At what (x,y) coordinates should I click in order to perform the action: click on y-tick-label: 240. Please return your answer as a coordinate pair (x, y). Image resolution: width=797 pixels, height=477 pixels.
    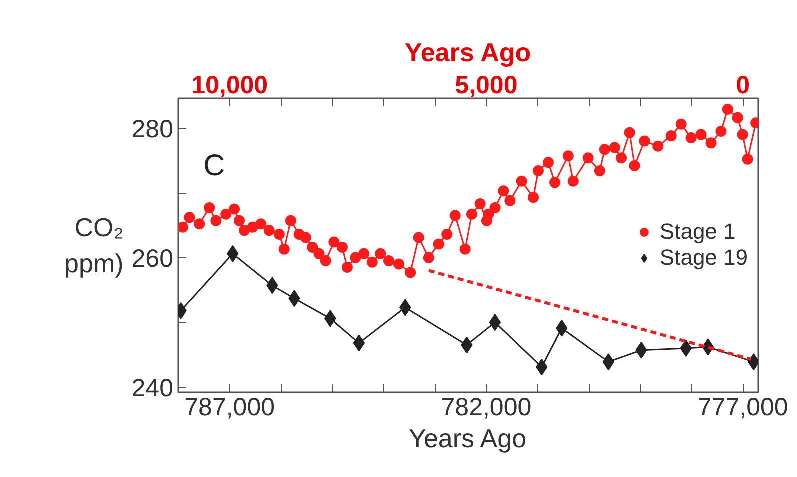
    Looking at the image, I should click on (153, 388).